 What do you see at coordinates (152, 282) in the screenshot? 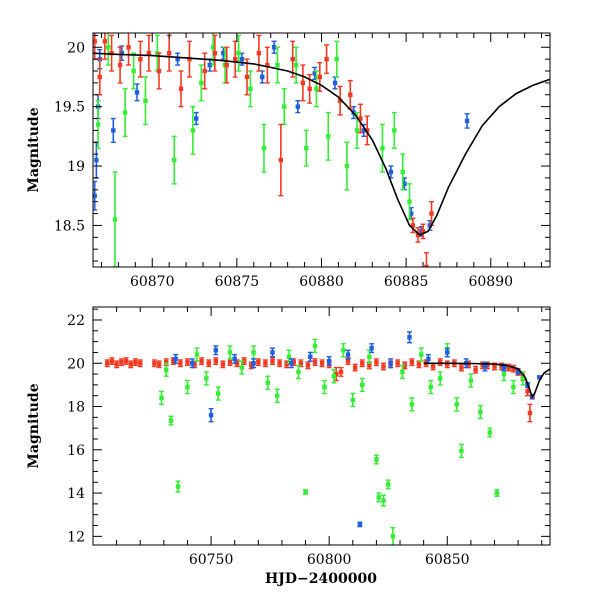
I see `x-tick-label: 60870` at bounding box center [152, 282].